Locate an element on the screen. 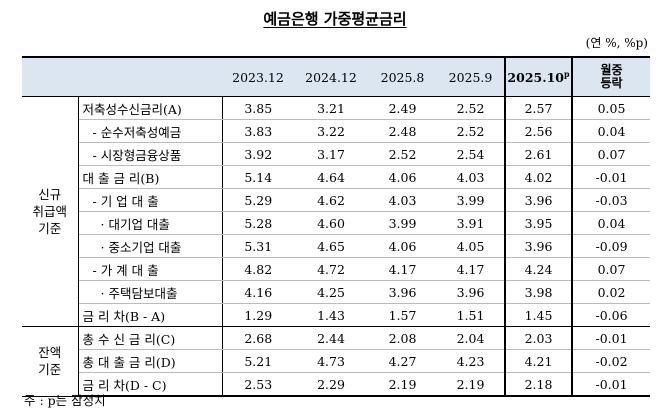  row-label: 총 수 신 금 리(C) is located at coordinates (150, 338).